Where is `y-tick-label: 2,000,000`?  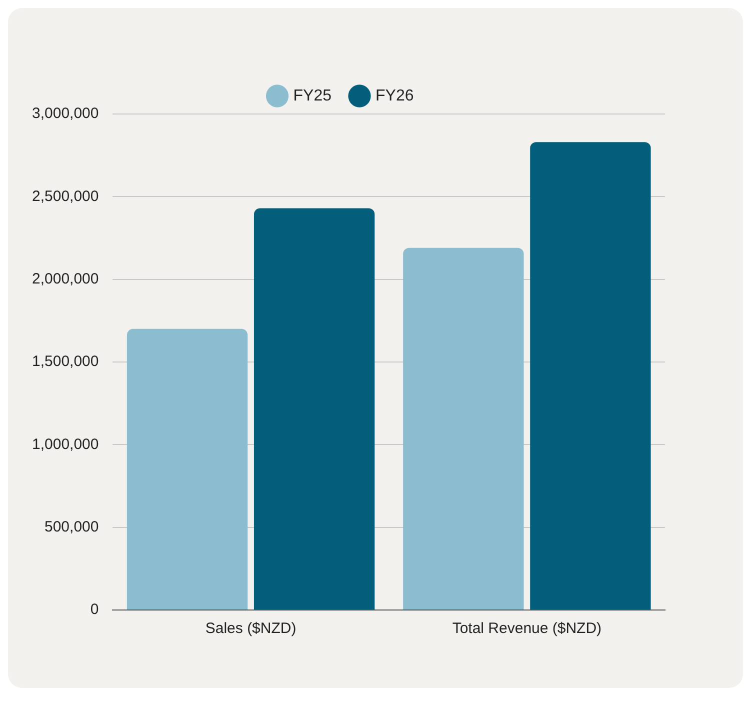
y-tick-label: 2,000,000 is located at coordinates (65, 279).